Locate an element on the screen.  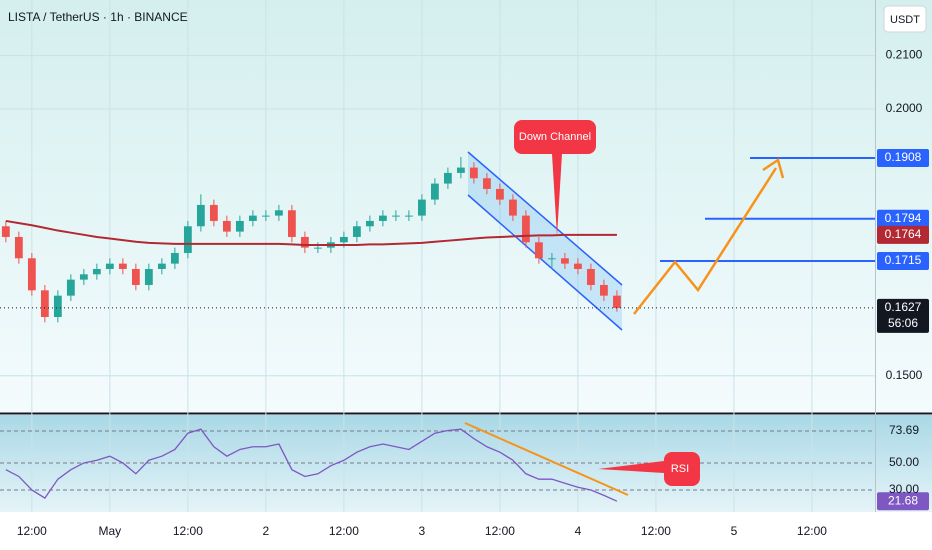
ma-tag-bg is located at coordinates (903, 234).